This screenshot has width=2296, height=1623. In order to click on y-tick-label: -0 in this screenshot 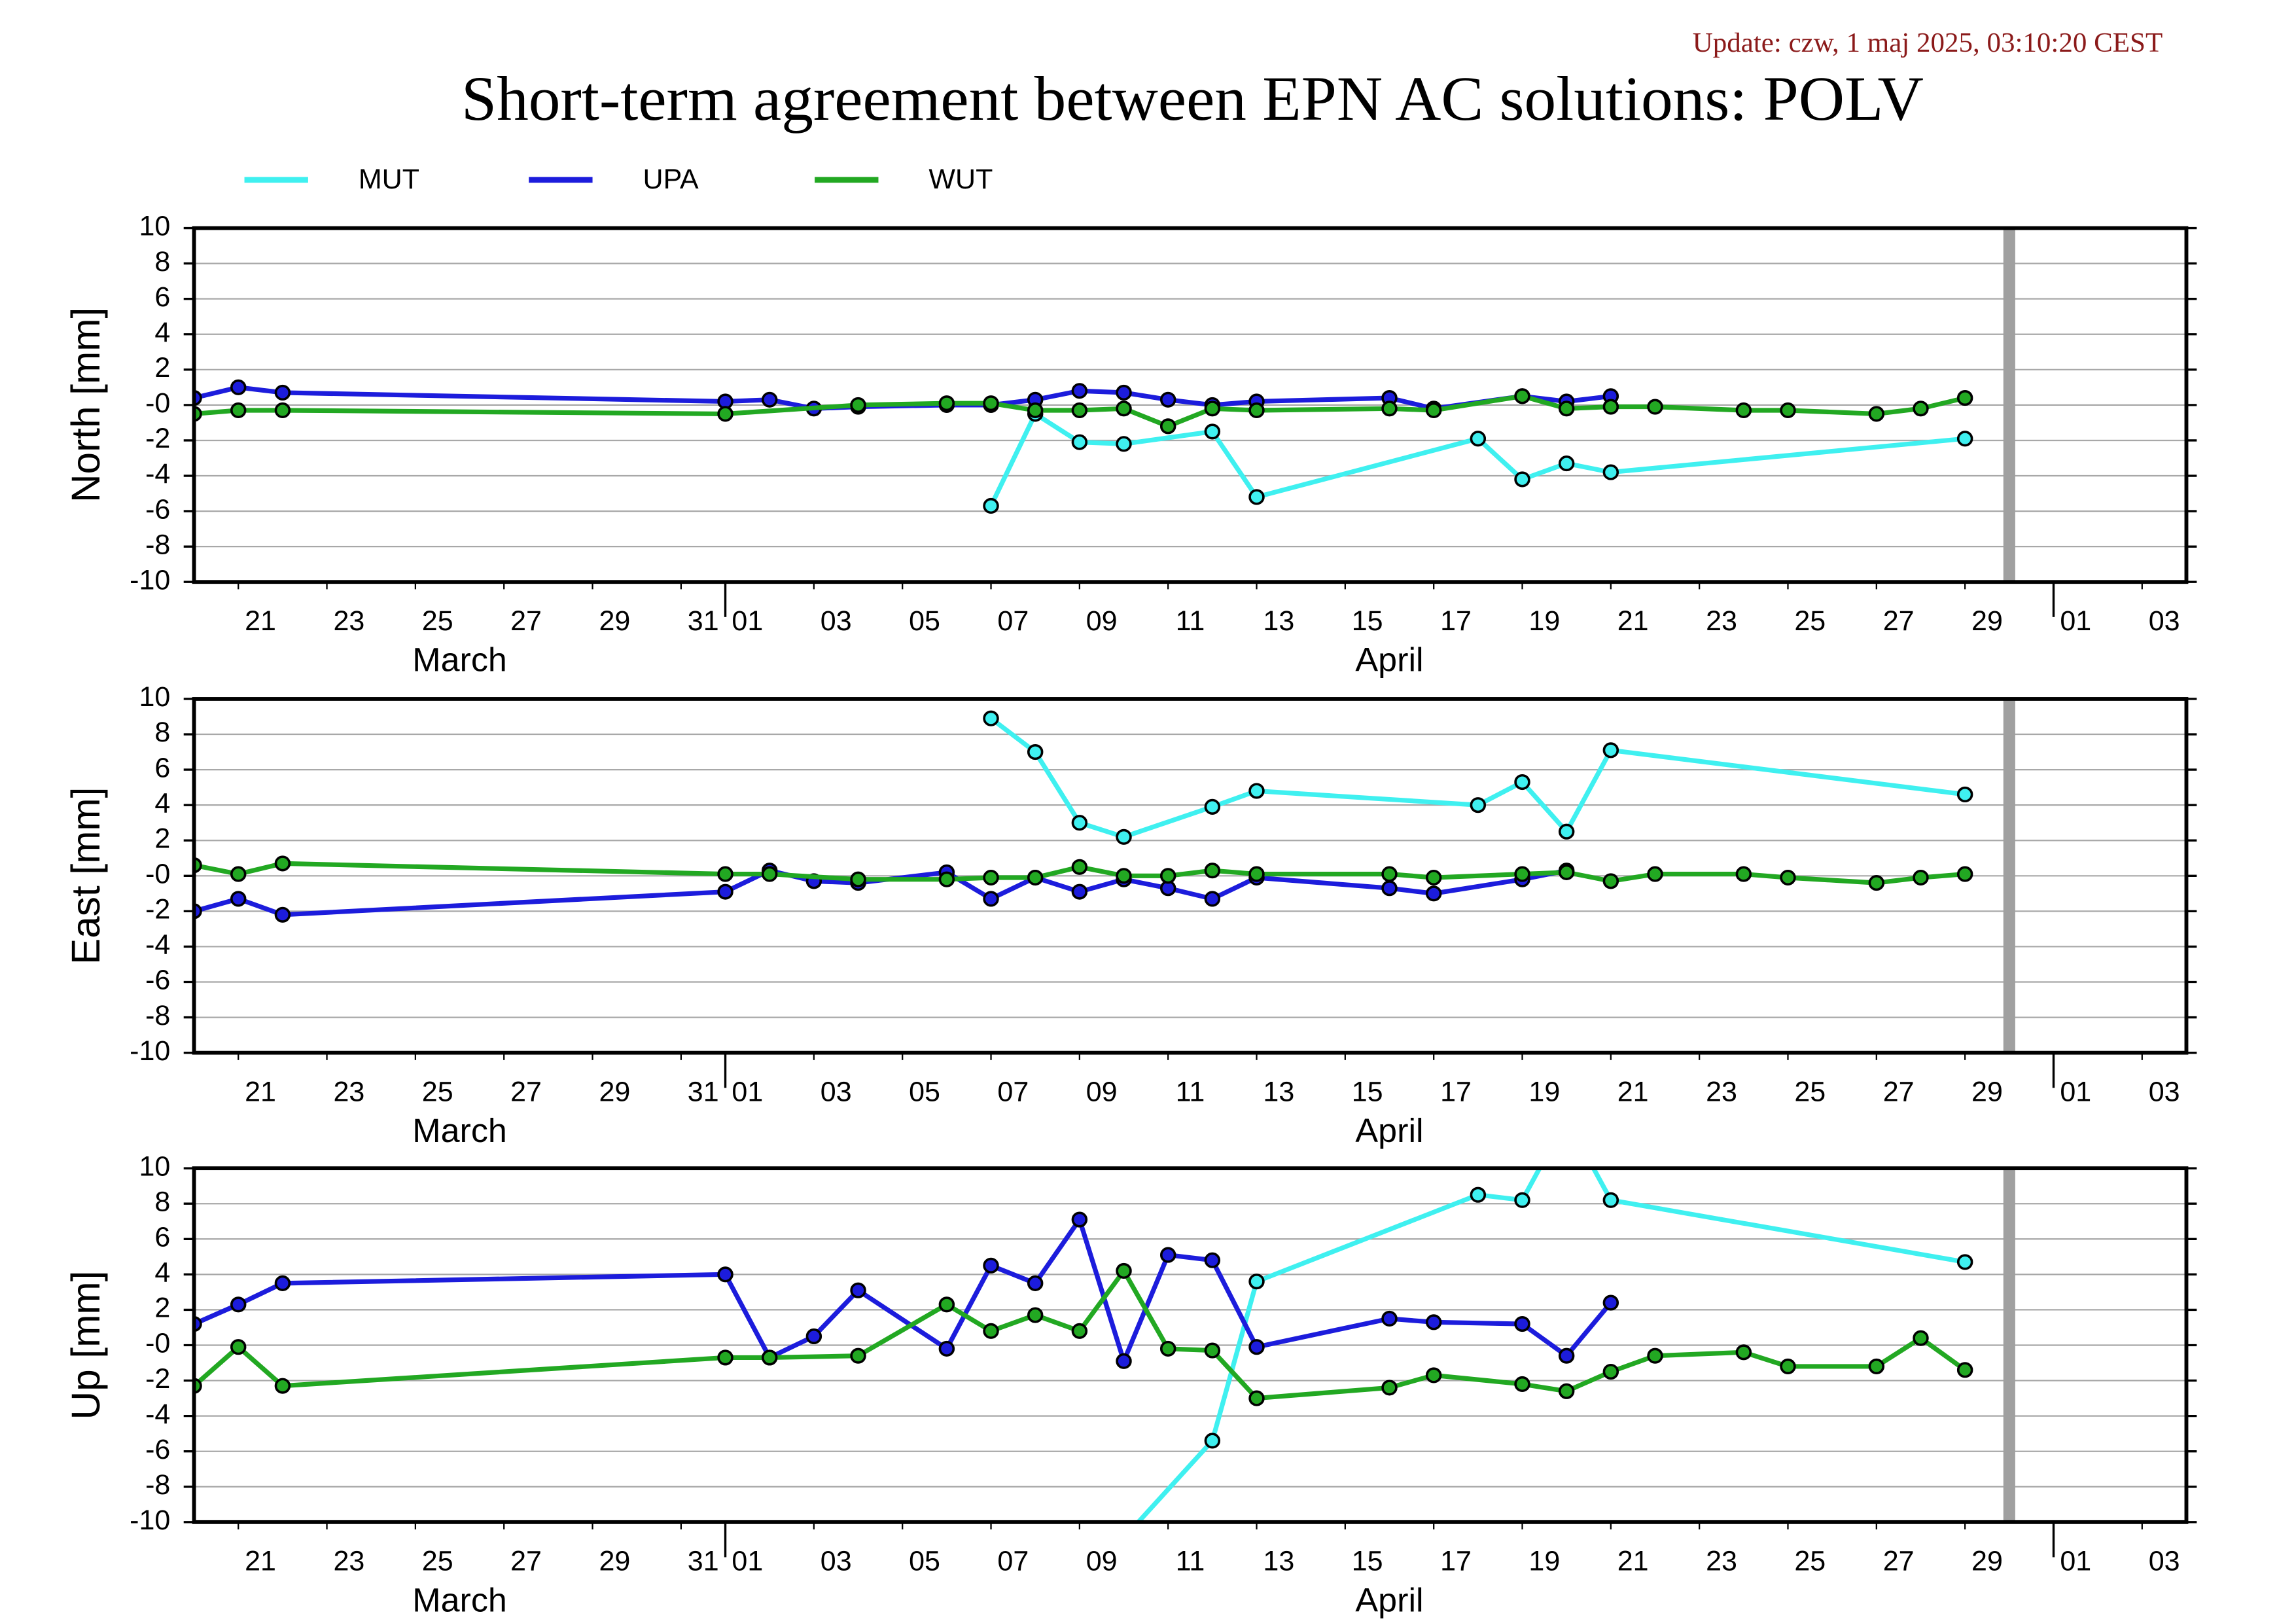, I will do `click(157, 1343)`.